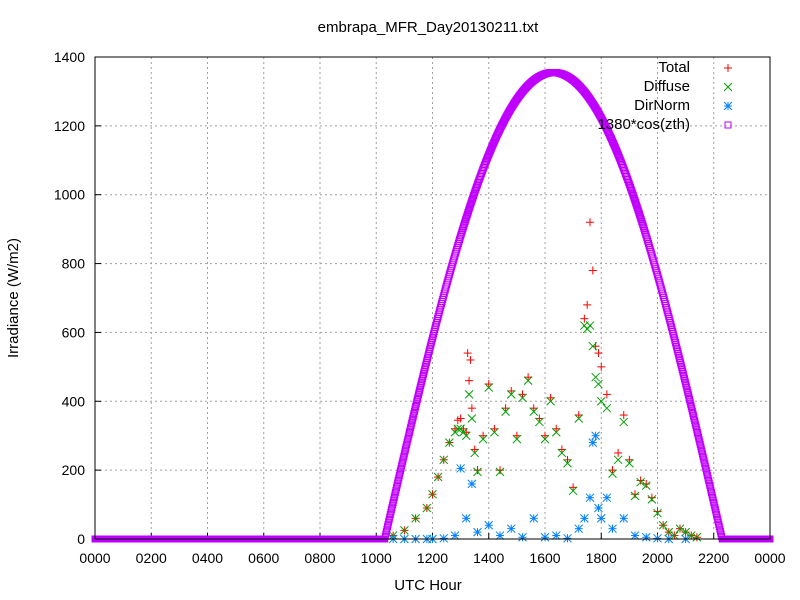 This screenshot has height=600, width=800. I want to click on legend-label-total: Total, so click(674, 67).